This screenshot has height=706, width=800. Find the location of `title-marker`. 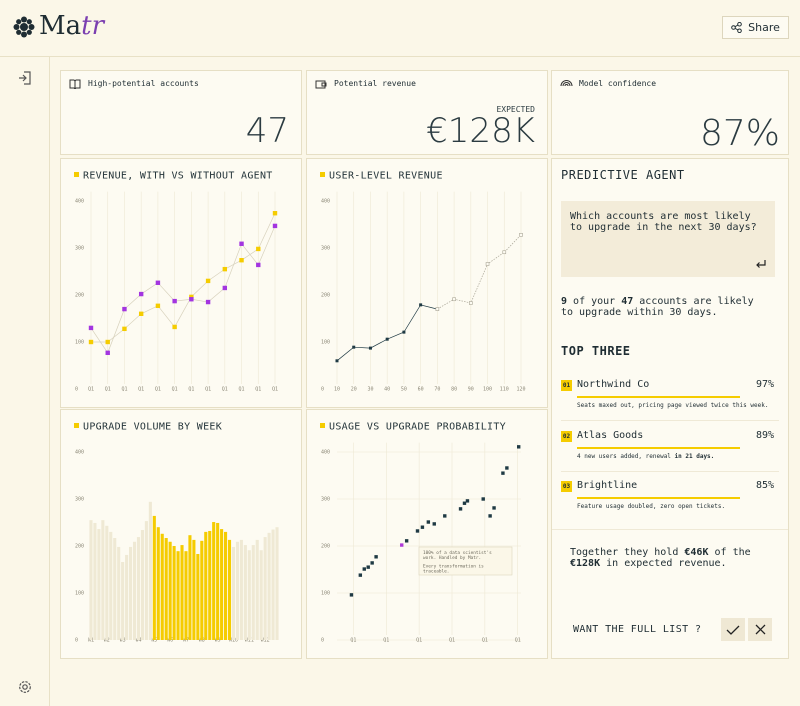

title-marker is located at coordinates (76, 425).